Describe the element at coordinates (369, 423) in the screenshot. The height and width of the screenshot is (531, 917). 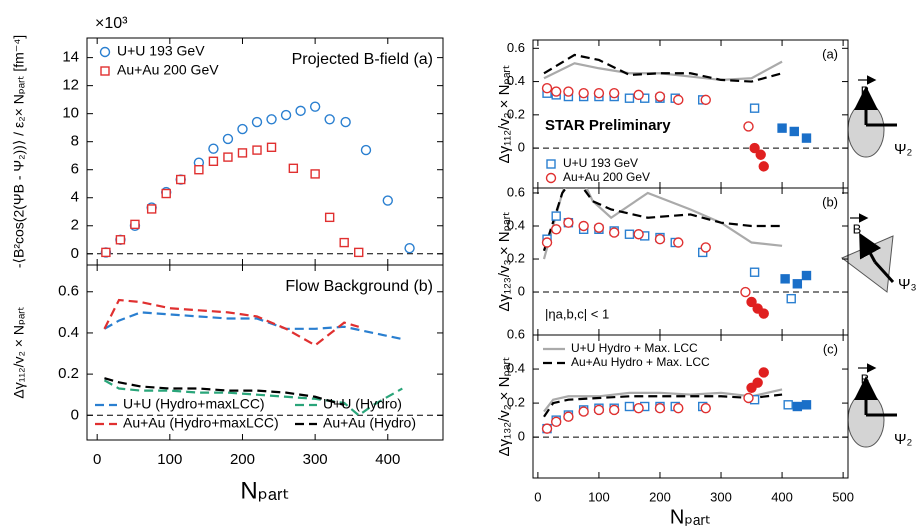
I see `legend-label: Au+Au (Hydro)` at that location.